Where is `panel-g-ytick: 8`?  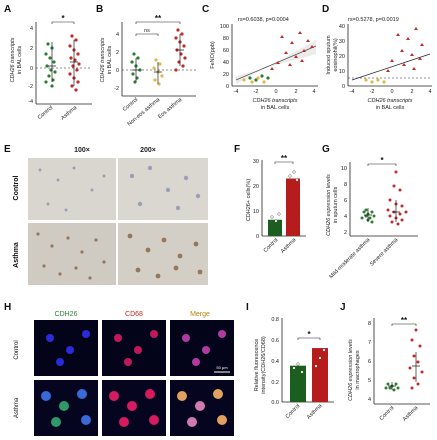 panel-g-ytick: 8 is located at coordinates (345, 185).